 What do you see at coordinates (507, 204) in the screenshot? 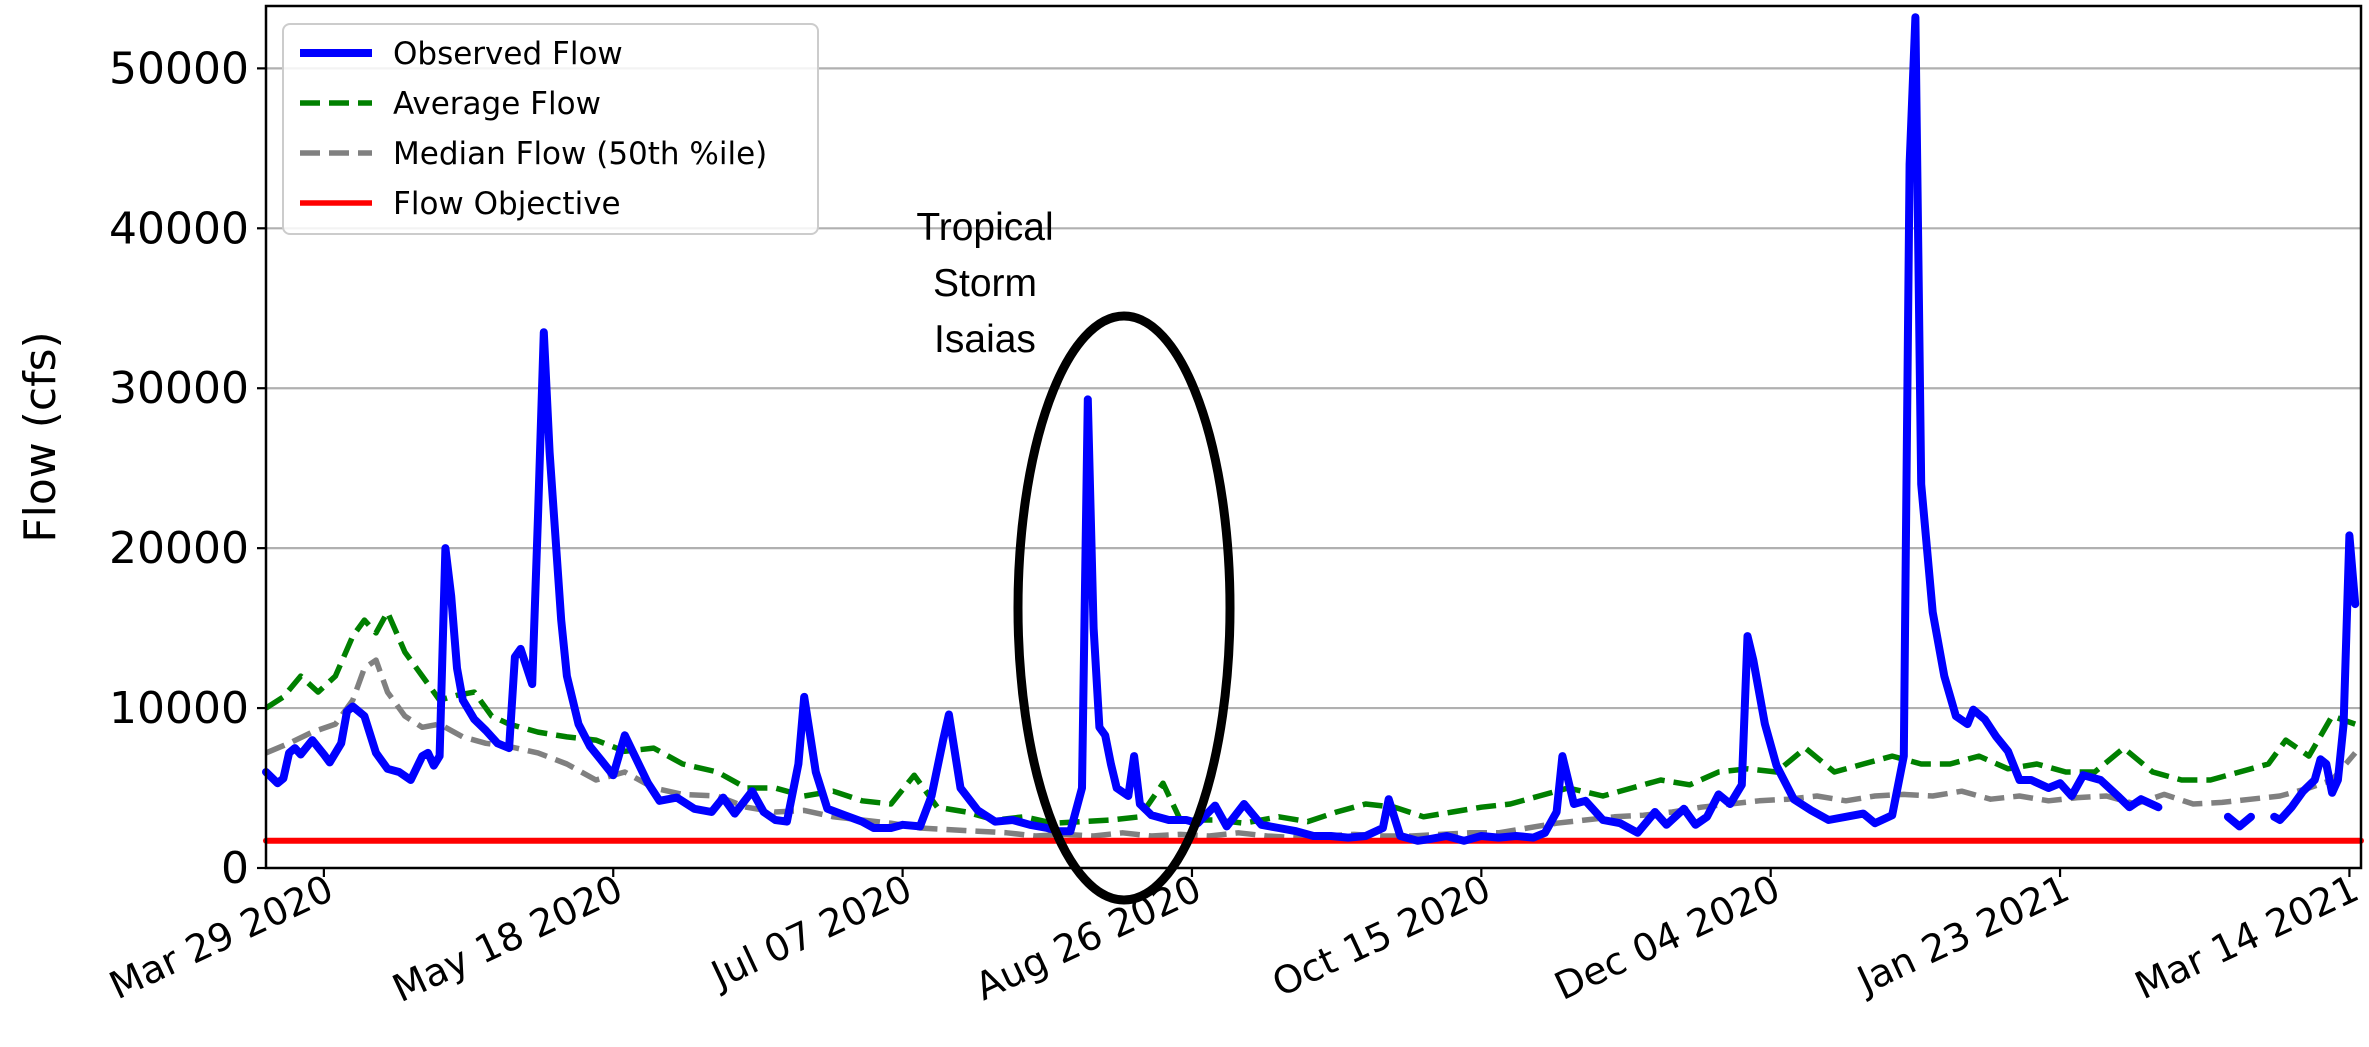
I see `legend-label-flow-objective: Flow Objective` at bounding box center [507, 204].